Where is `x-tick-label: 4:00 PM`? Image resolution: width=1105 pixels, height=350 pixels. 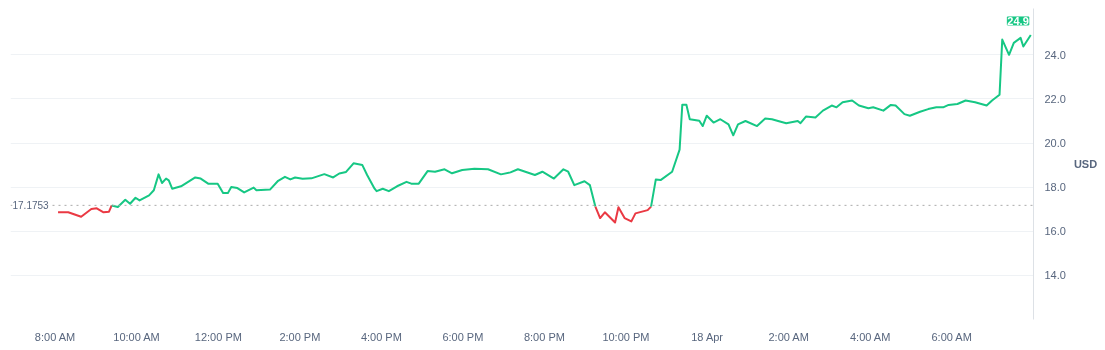 x-tick-label: 4:00 PM is located at coordinates (381, 336).